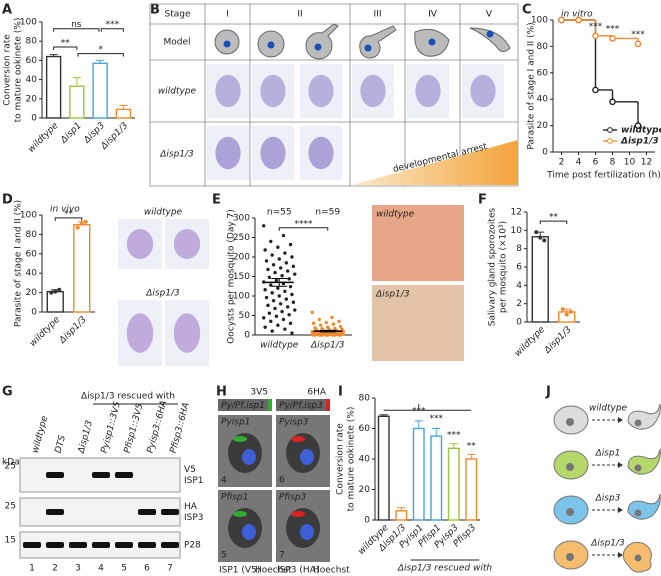 Image resolution: width=661 pixels, height=576 pixels. What do you see at coordinates (7, 10) in the screenshot?
I see `panel-label: A` at bounding box center [7, 10].